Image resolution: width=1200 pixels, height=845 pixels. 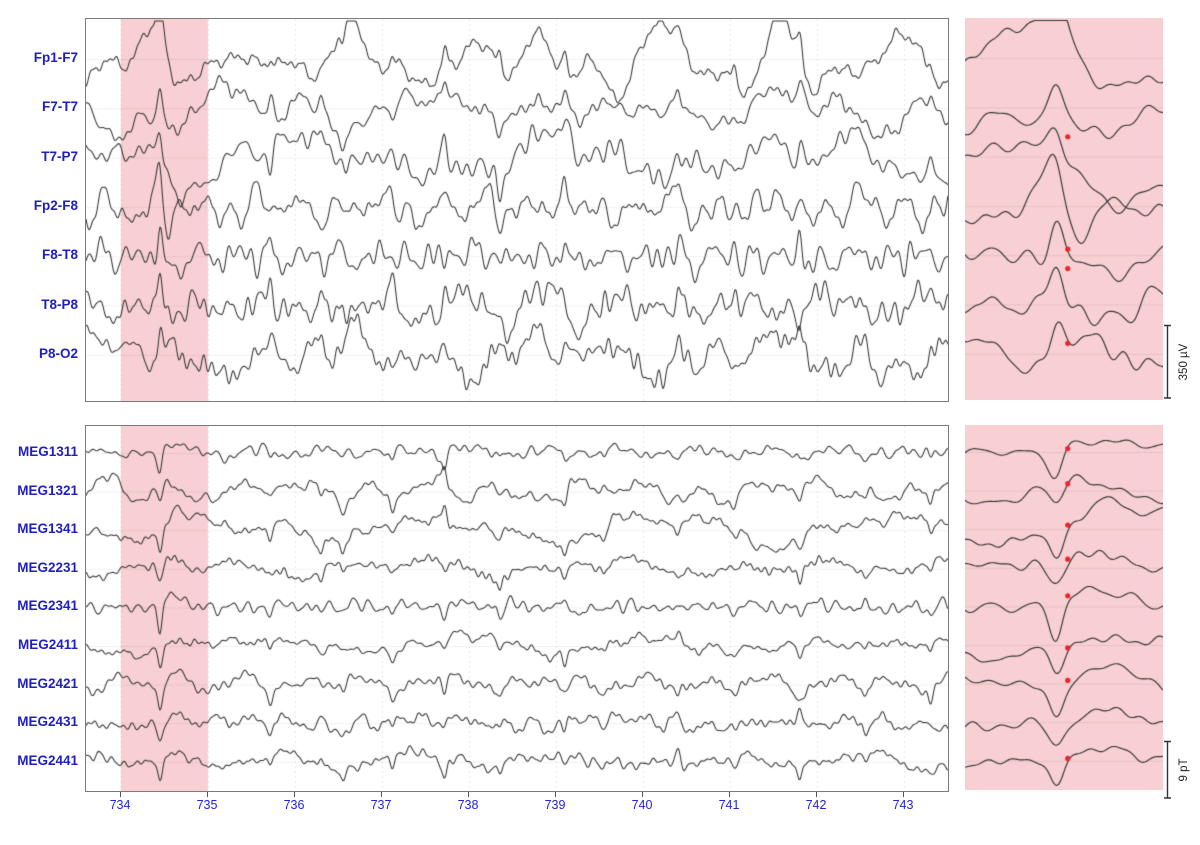 What do you see at coordinates (55, 205) in the screenshot?
I see `channel-label-Fp2-F8: Fp2-F8` at bounding box center [55, 205].